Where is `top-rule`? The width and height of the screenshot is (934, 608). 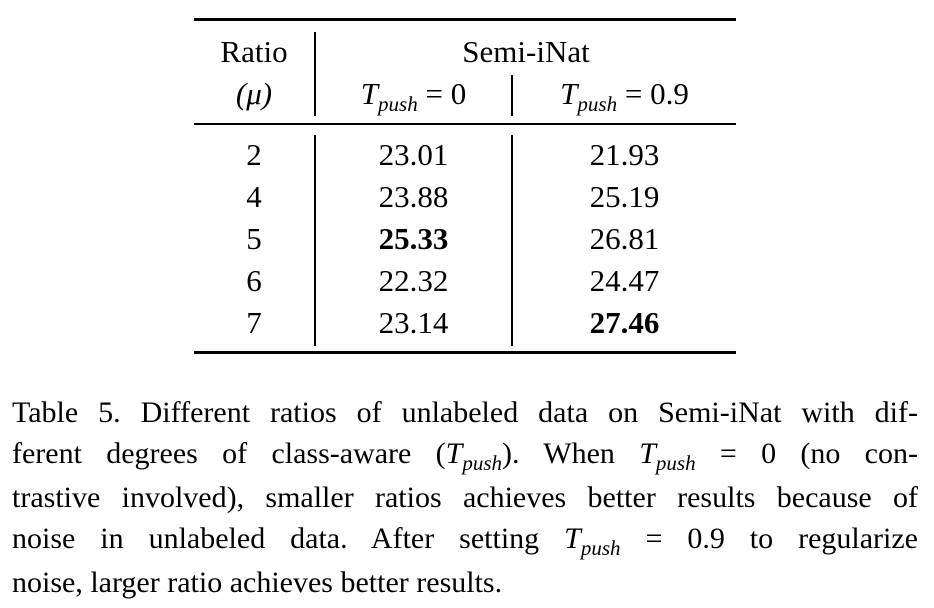 top-rule is located at coordinates (465, 19).